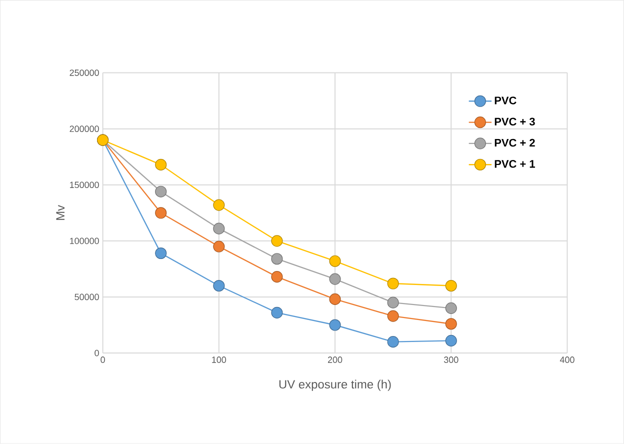 Image resolution: width=624 pixels, height=444 pixels. Describe the element at coordinates (102, 360) in the screenshot. I see `x-tick-label: 0` at that location.